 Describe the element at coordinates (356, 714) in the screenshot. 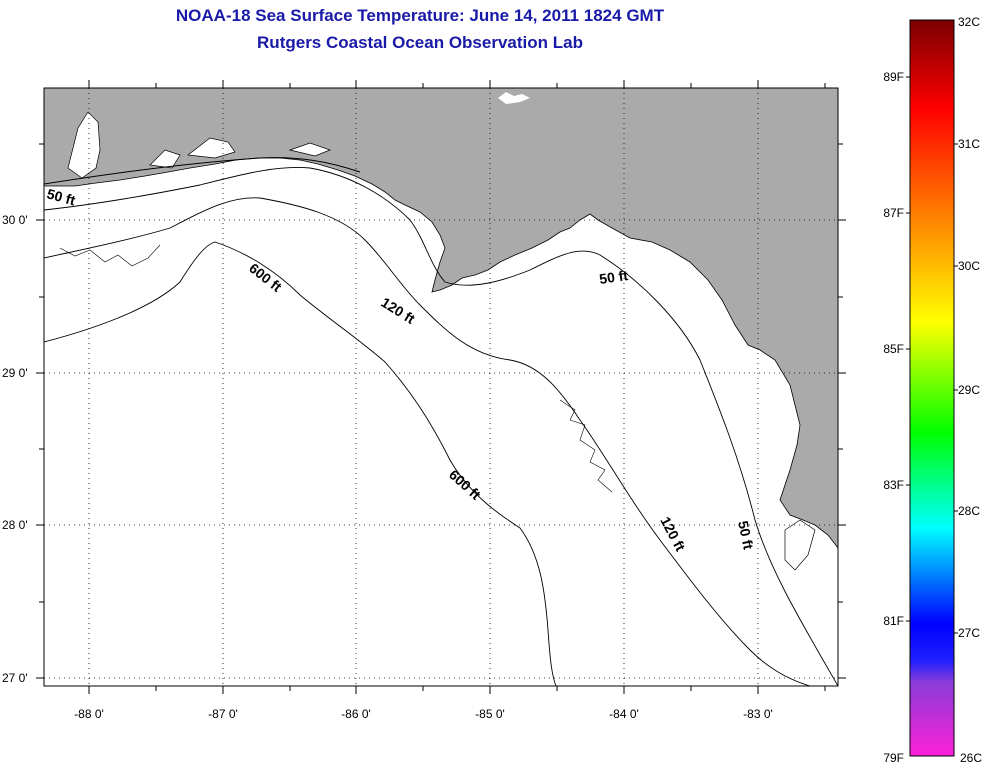

I see `lon-label: -86 0'` at that location.